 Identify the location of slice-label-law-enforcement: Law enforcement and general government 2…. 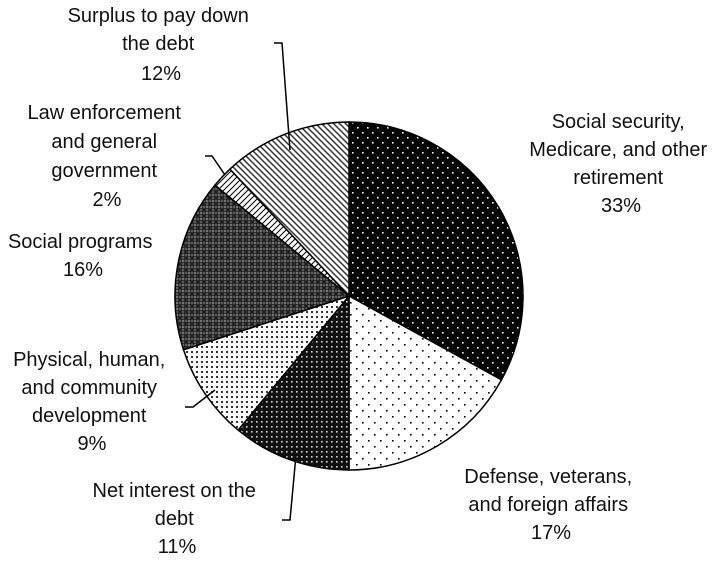
(107, 156).